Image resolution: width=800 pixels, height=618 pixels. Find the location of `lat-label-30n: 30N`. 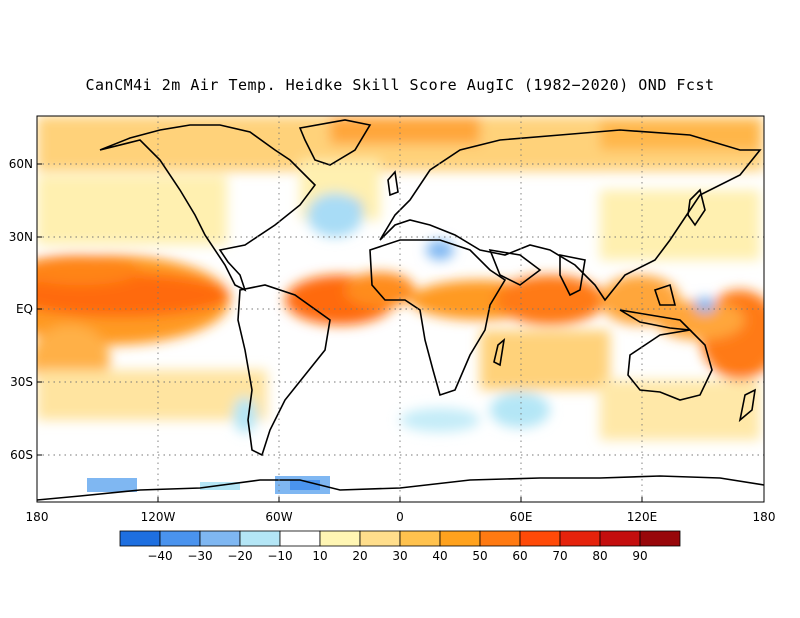

lat-label-30n: 30N is located at coordinates (21, 237).